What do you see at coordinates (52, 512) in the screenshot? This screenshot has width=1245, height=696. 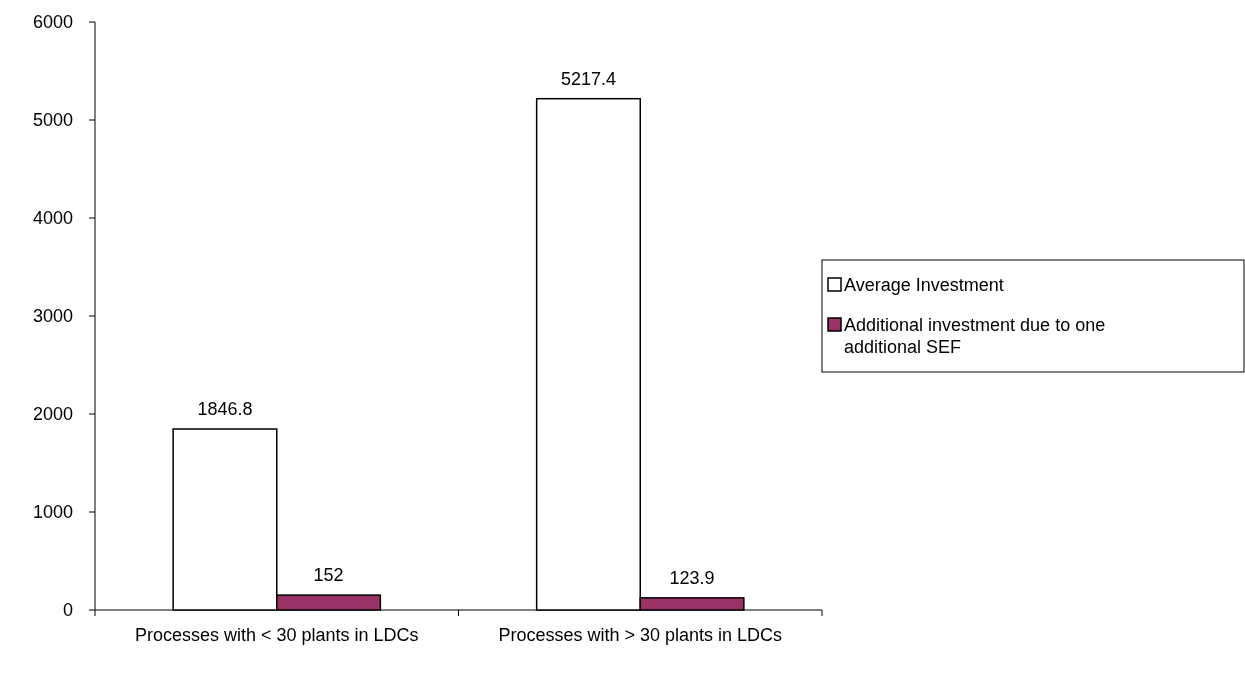 I see `y-tick-label: 1000` at bounding box center [52, 512].